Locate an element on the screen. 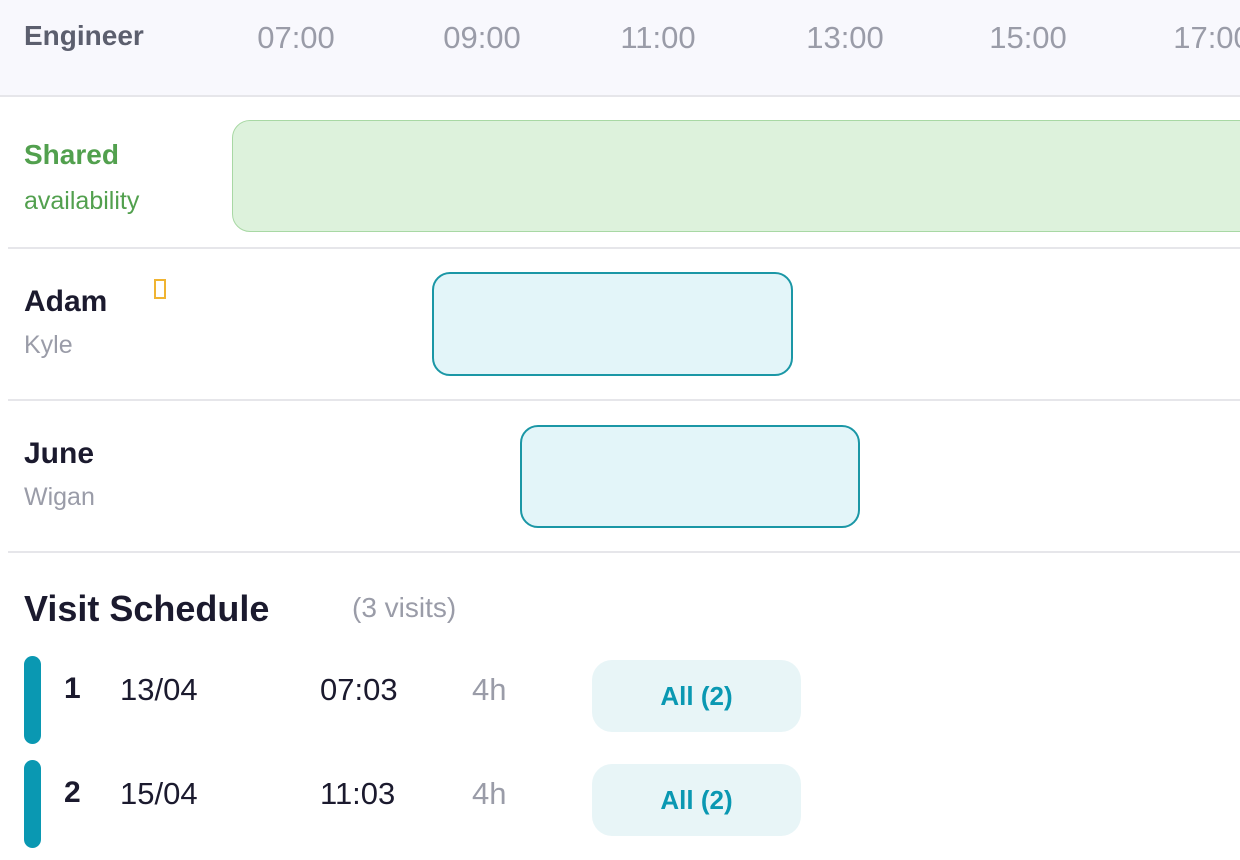 The width and height of the screenshot is (1240, 860). visit-time: 07:03 is located at coordinates (359, 689).